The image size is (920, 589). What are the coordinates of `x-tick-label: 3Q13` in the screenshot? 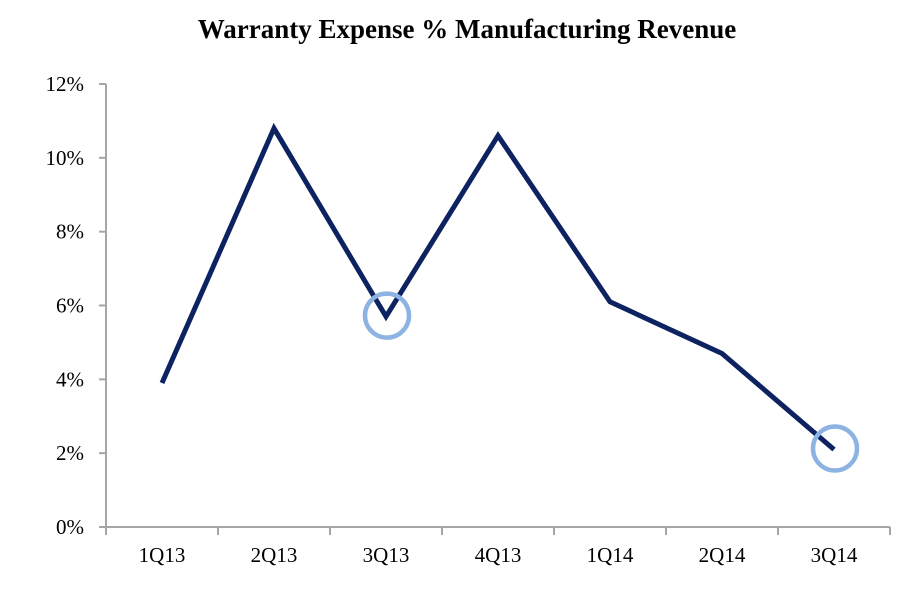 It's located at (386, 555).